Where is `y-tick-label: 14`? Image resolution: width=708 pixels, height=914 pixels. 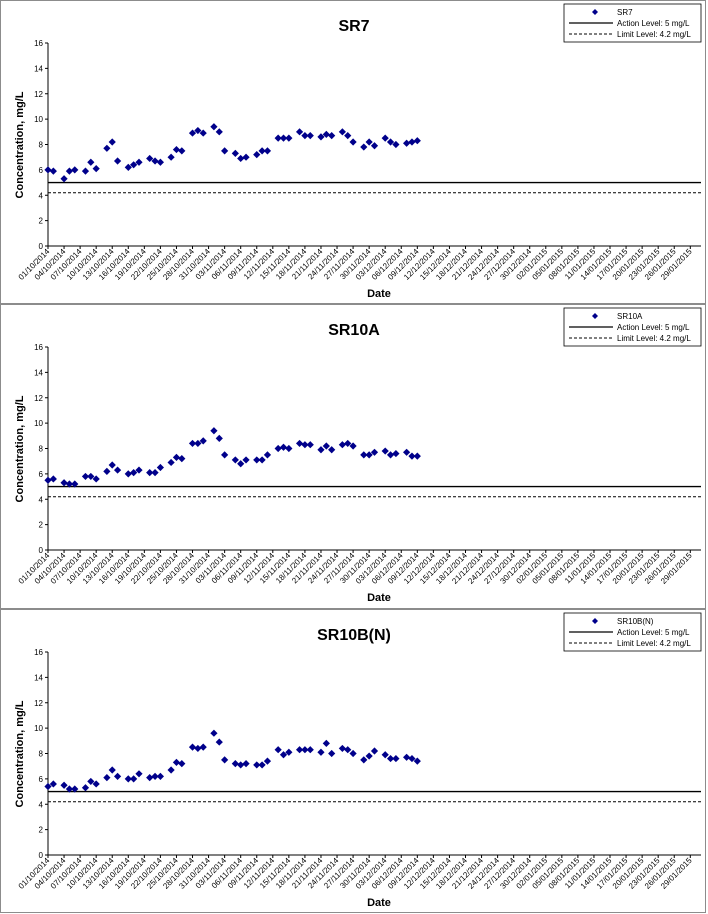
y-tick-label: 14 is located at coordinates (38, 372).